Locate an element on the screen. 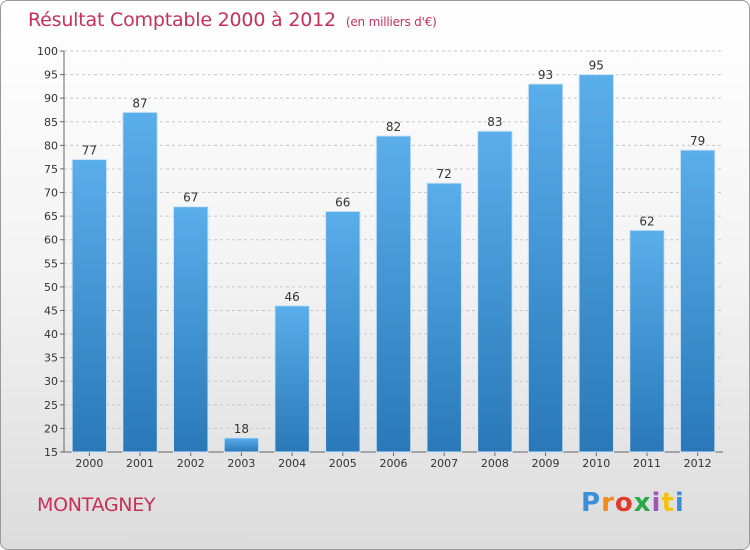 Image resolution: width=750 pixels, height=550 pixels. bar-2000 is located at coordinates (89, 306).